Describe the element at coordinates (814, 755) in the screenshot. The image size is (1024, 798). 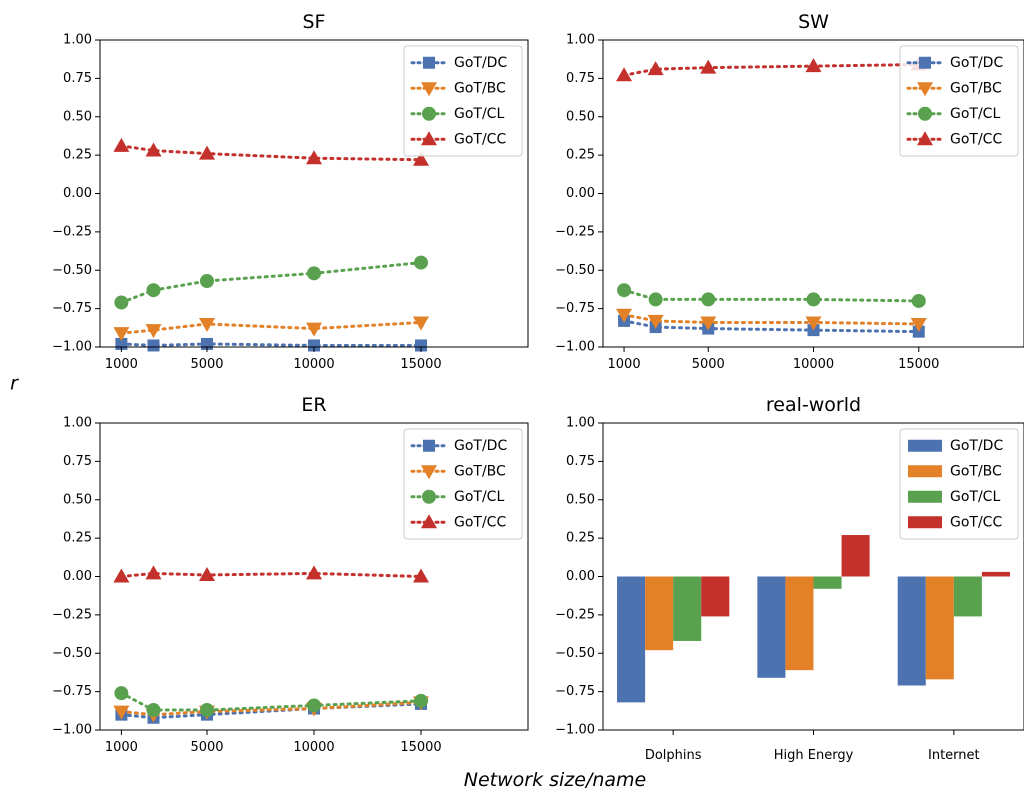
I see `x-tick-label: High Energy` at that location.